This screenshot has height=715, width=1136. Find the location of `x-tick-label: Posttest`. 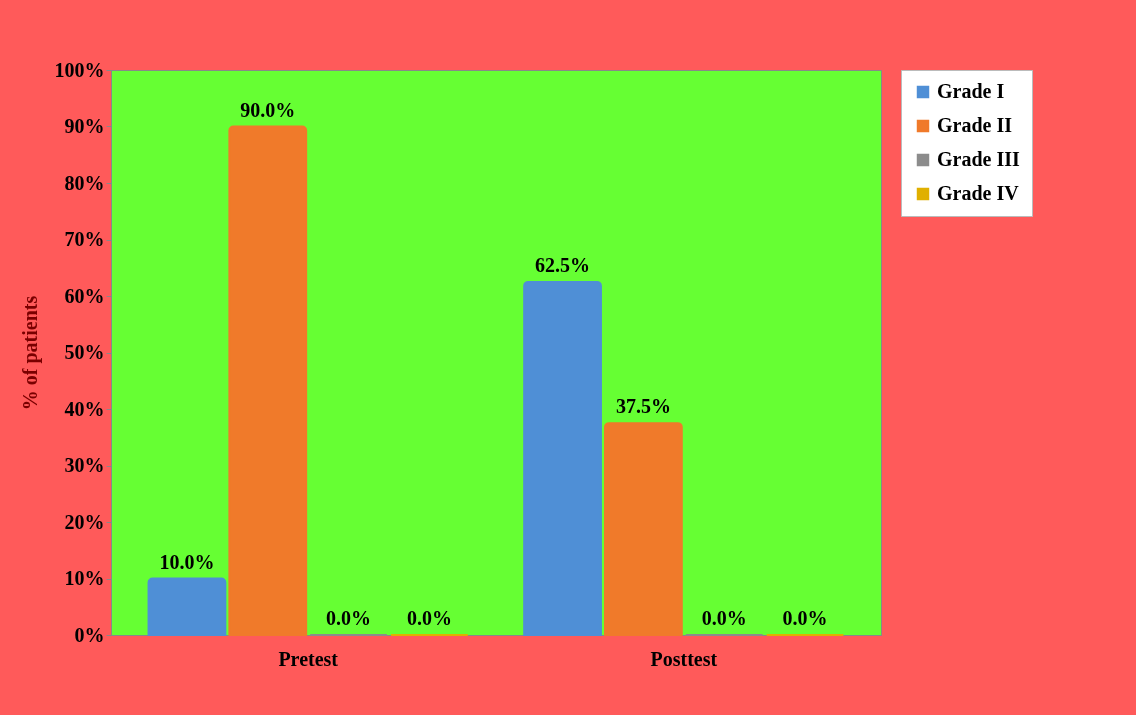

x-tick-label: Posttest is located at coordinates (684, 658).